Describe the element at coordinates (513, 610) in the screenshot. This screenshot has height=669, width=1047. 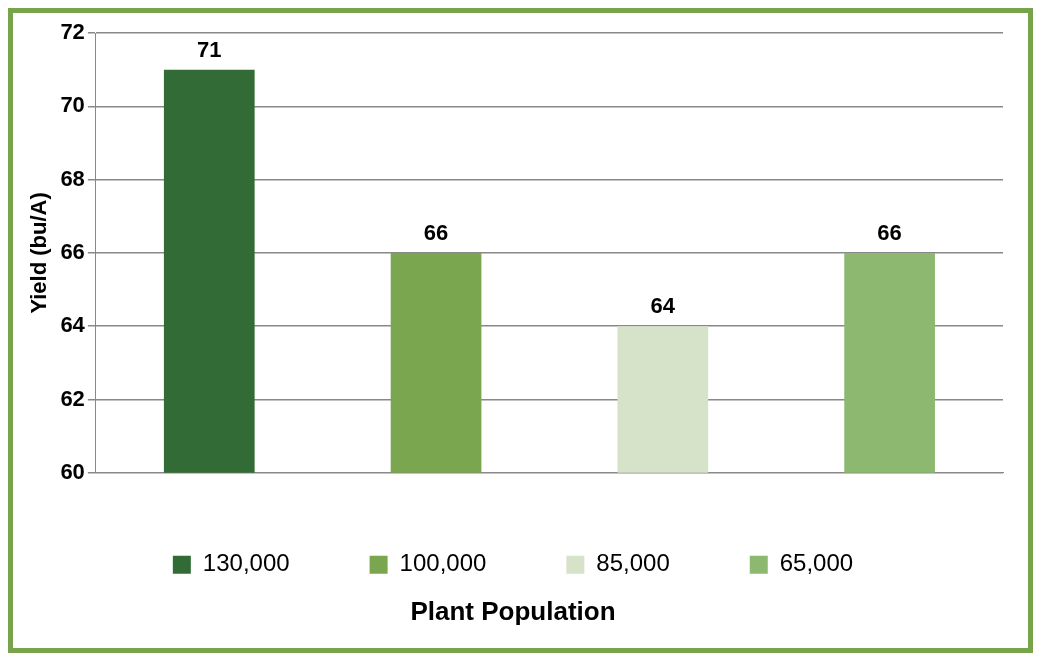
I see `x-axis-title: Plant Population` at that location.